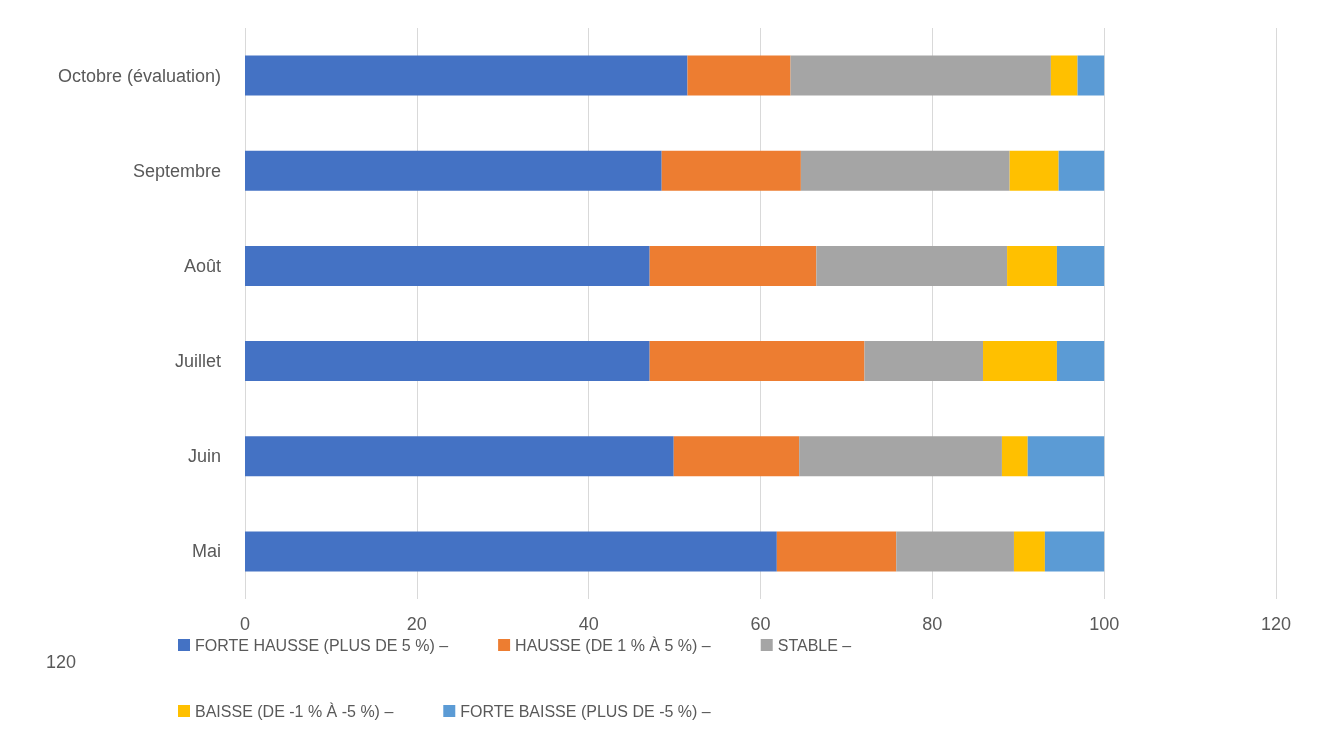 The height and width of the screenshot is (737, 1319). I want to click on x-tick-label: 40, so click(588, 624).